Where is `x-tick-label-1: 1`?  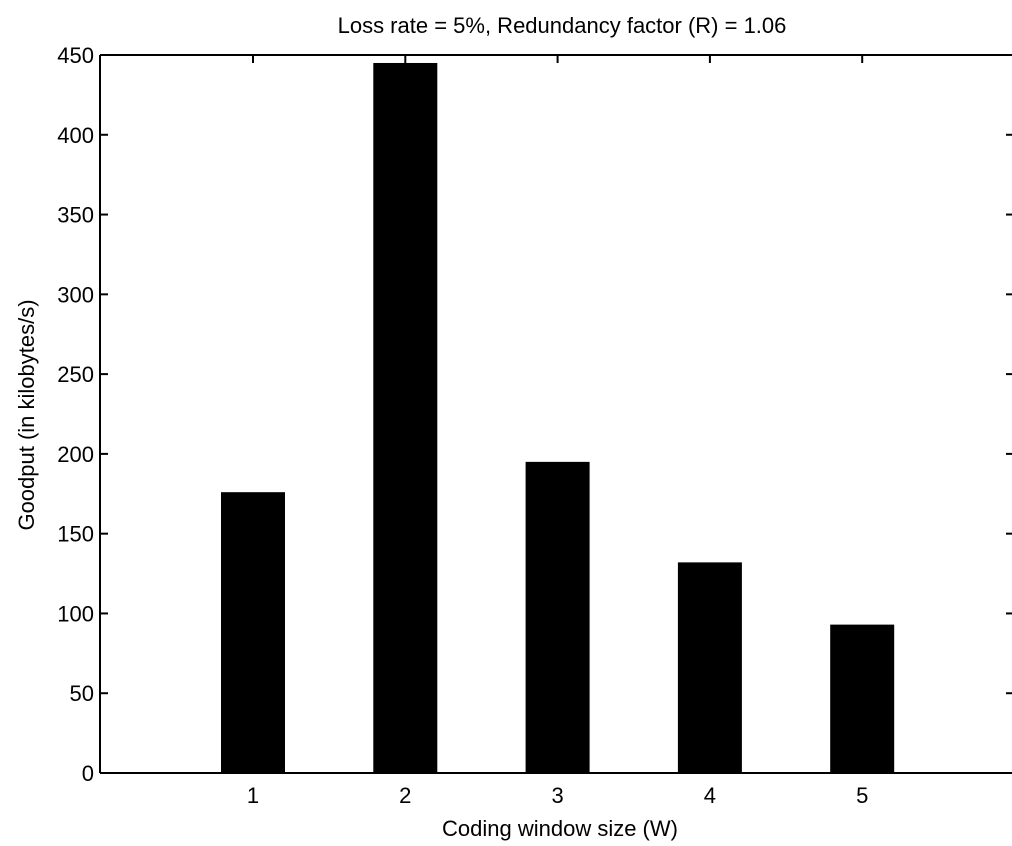
x-tick-label-1: 1 is located at coordinates (253, 795).